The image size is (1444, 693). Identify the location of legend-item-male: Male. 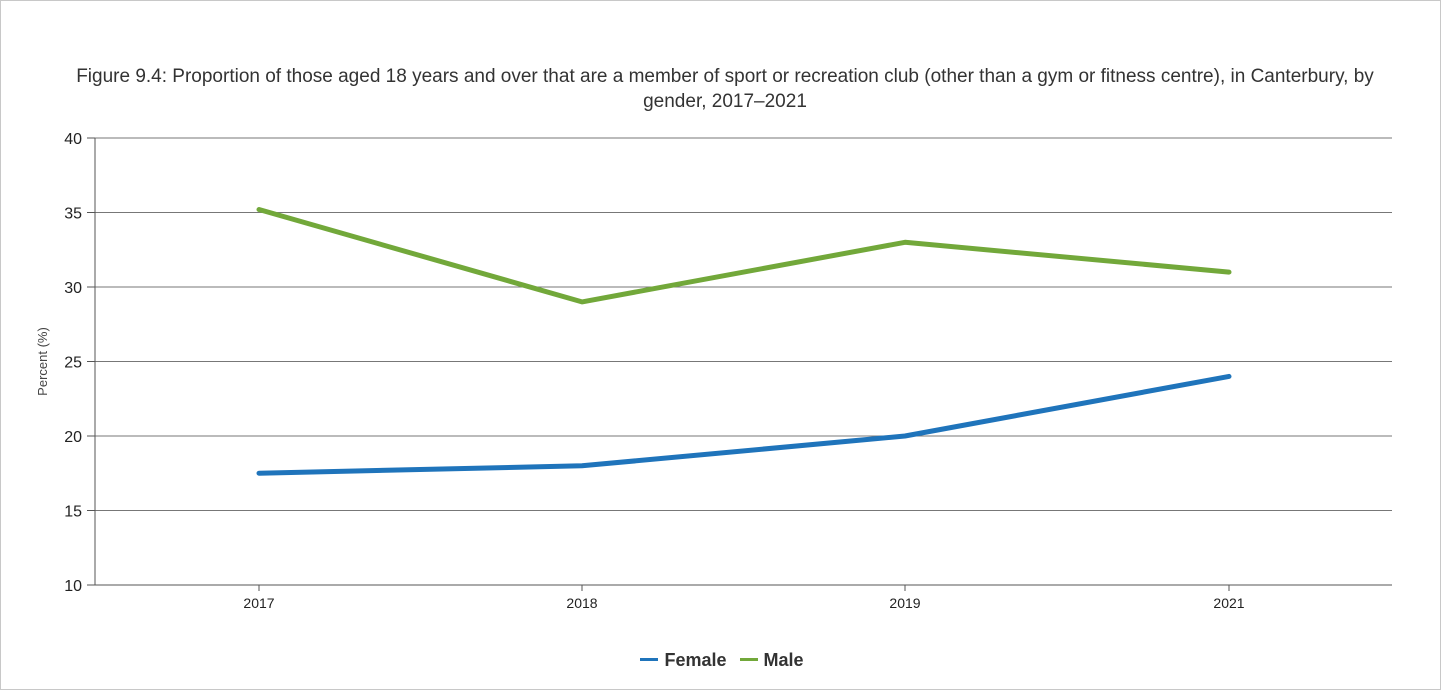
(771, 660).